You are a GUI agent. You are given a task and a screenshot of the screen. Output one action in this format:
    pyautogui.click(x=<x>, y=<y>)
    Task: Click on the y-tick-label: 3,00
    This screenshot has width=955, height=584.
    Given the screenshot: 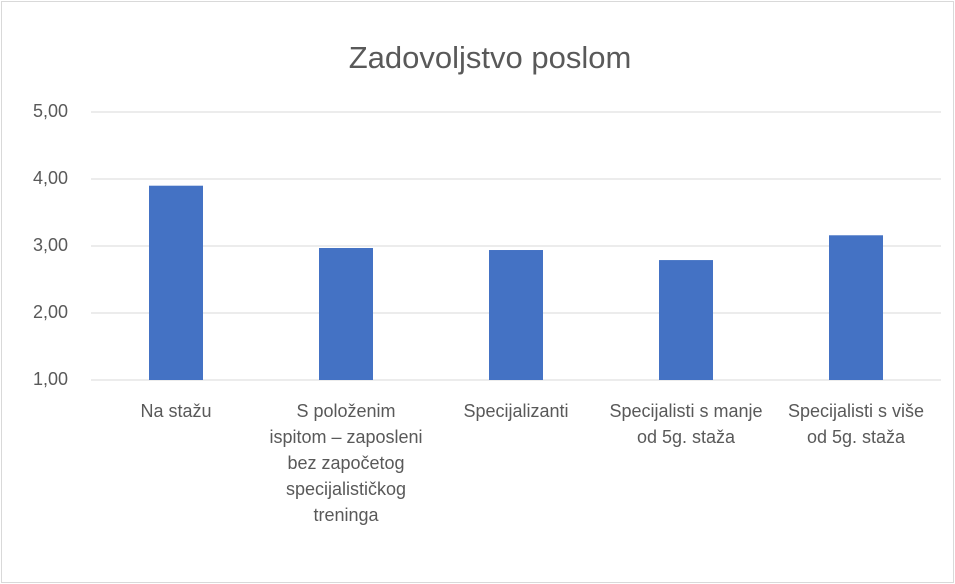 What is the action you would take?
    pyautogui.click(x=50, y=245)
    